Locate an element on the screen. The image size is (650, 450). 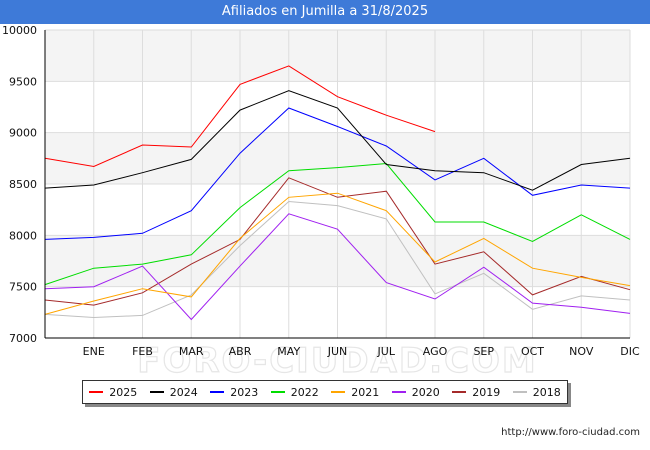
x-tick-label: SEP is located at coordinates (483, 351).